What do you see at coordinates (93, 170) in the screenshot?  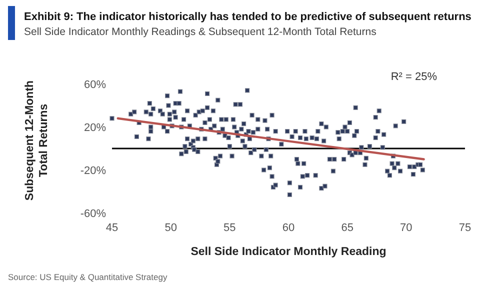 I see `y-tick-label: -20%` at bounding box center [93, 170].